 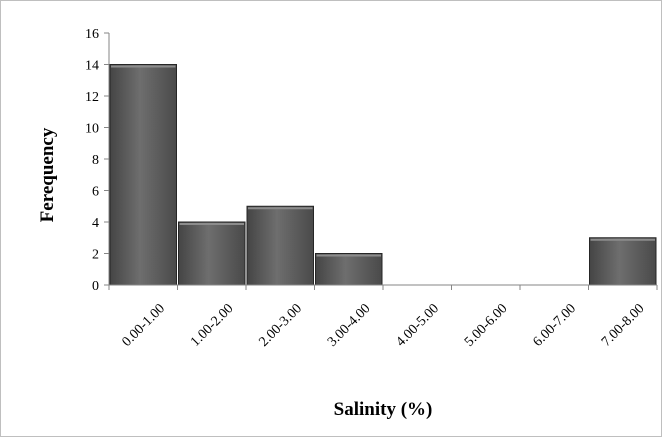 I want to click on x-tick-label-3.00-4.00: 3.00-4.00, so click(x=349, y=325).